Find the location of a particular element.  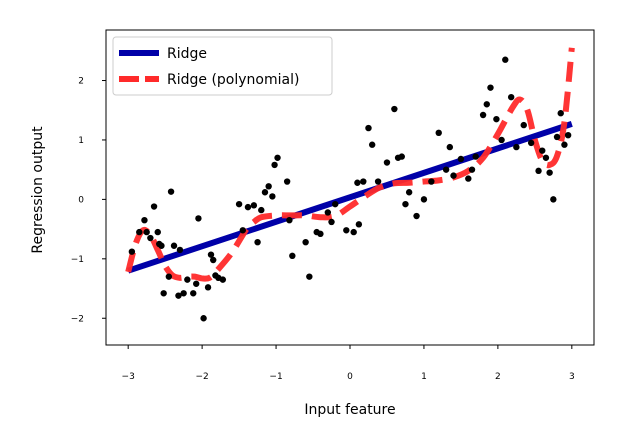

x-tick-label: −1 is located at coordinates (275, 377).